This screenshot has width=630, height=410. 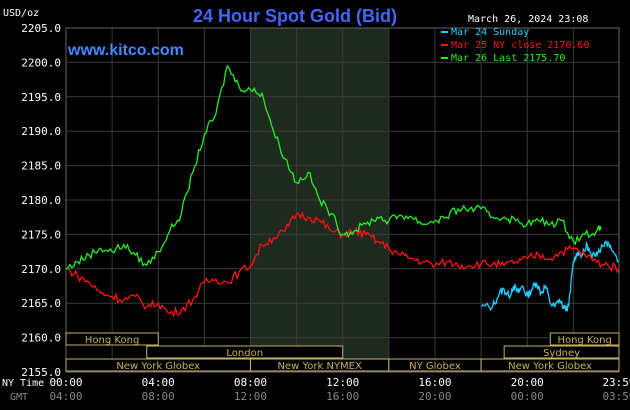 I want to click on ny-time-row-label: NY Time, so click(x=23, y=383).